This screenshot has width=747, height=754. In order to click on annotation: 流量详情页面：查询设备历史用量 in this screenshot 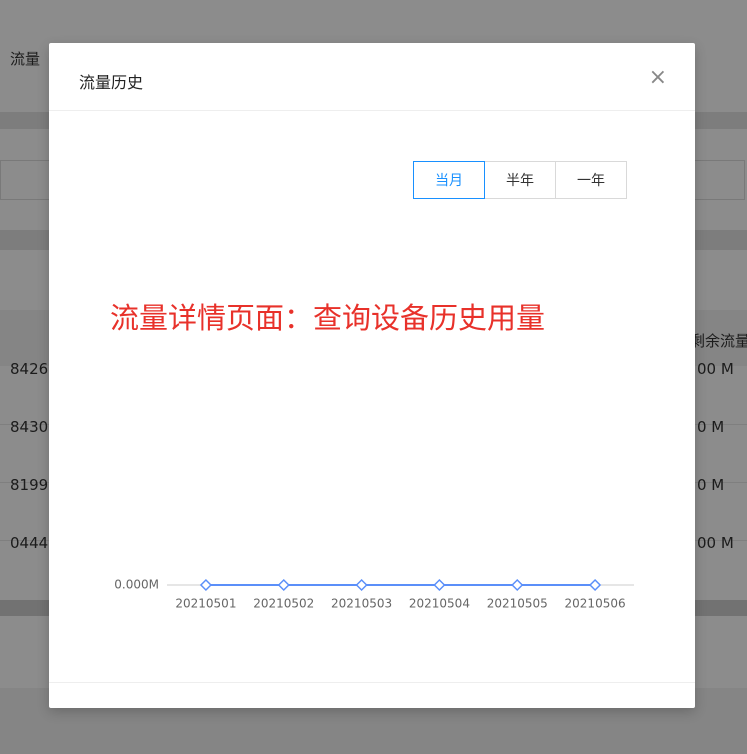, I will do `click(328, 318)`.